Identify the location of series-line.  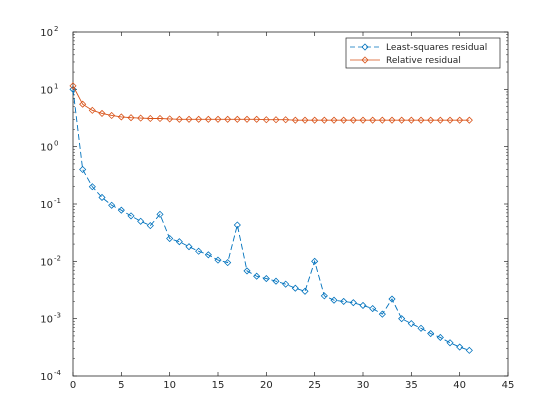
(271, 103).